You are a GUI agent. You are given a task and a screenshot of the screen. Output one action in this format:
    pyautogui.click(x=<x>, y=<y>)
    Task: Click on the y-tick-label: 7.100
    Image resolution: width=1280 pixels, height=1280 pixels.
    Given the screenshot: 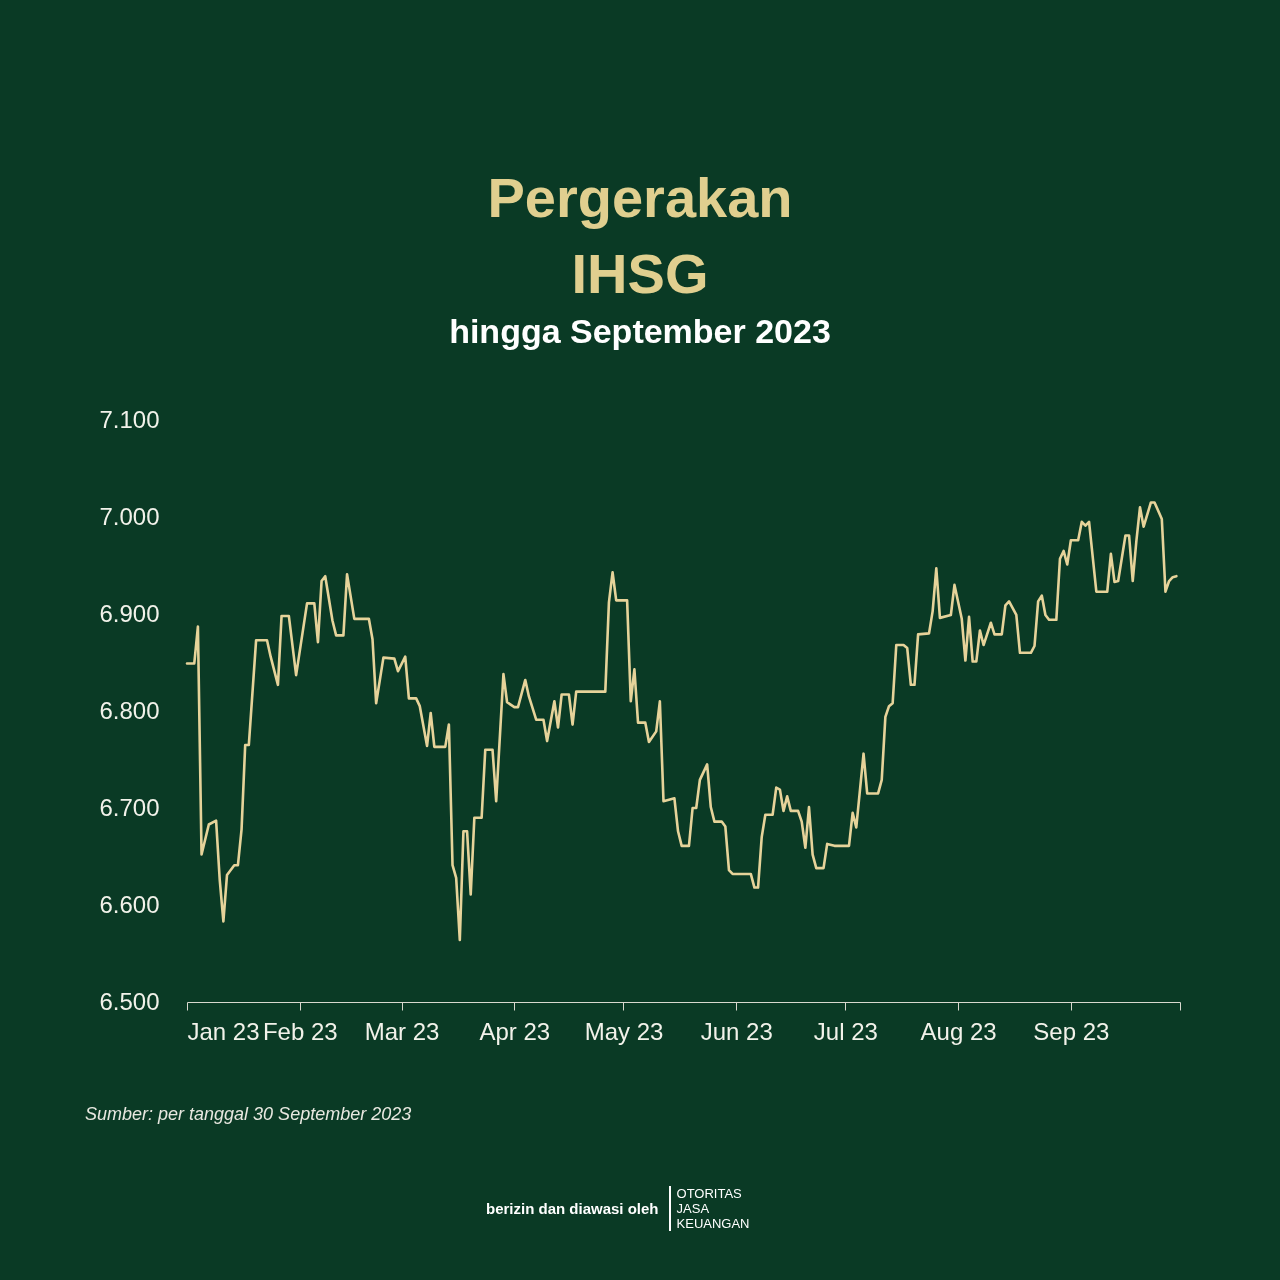 What is the action you would take?
    pyautogui.click(x=129, y=419)
    